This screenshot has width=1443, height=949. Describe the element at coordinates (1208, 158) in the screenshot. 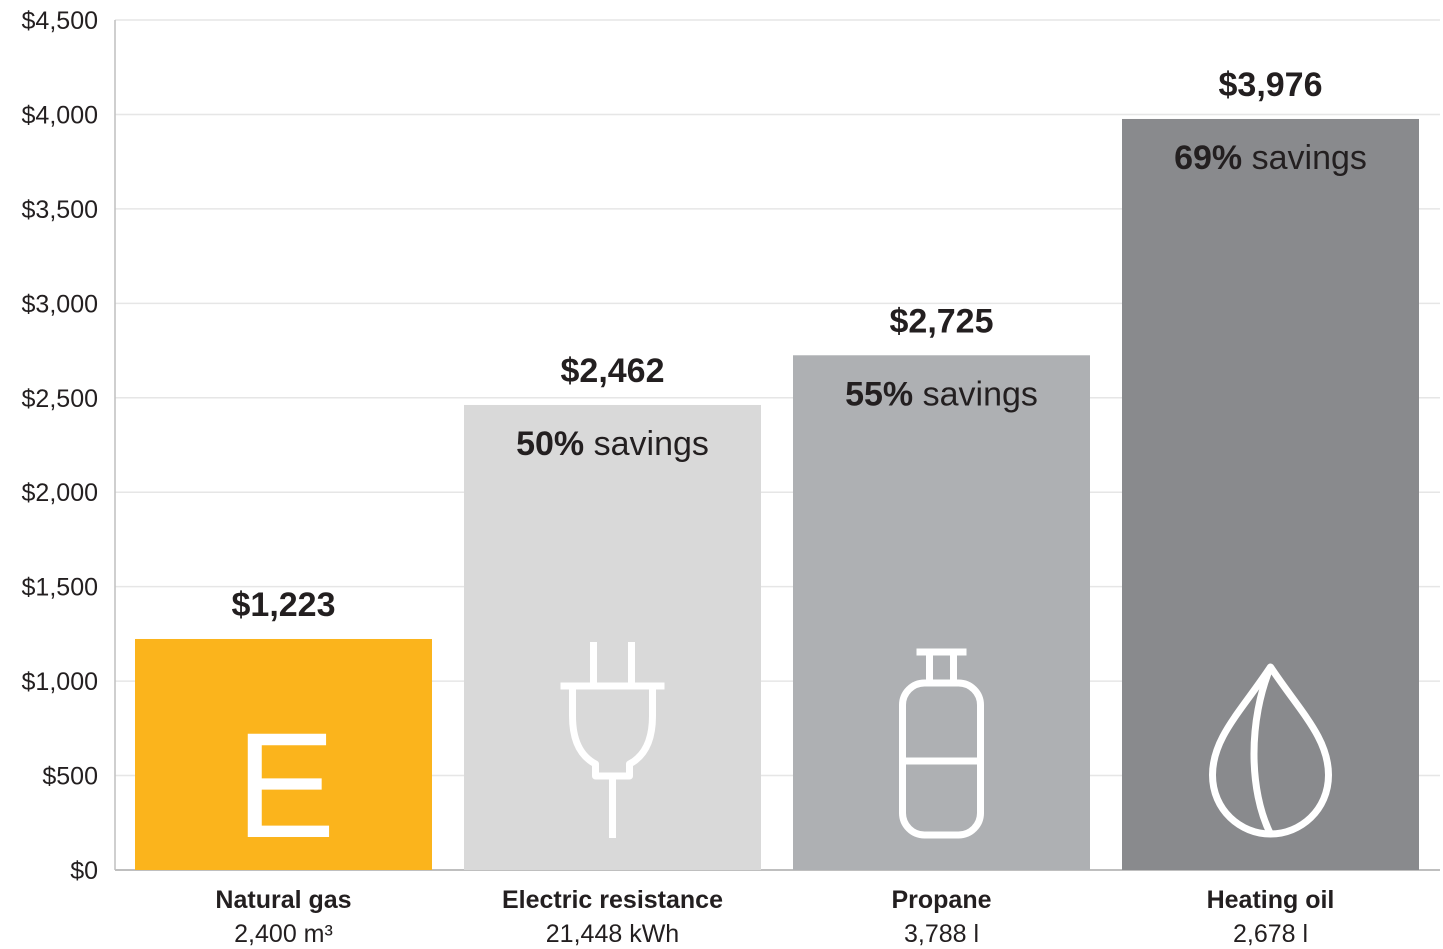

I see `savings-percent: 69%` at that location.